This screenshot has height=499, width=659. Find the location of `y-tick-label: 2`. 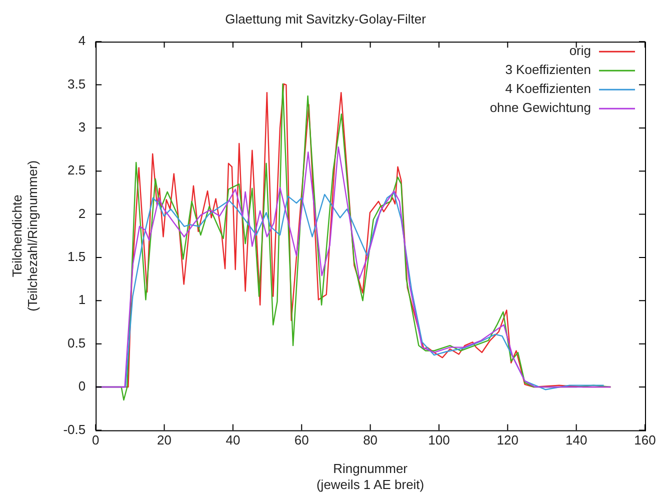

y-tick-label: 2 is located at coordinates (82, 213).